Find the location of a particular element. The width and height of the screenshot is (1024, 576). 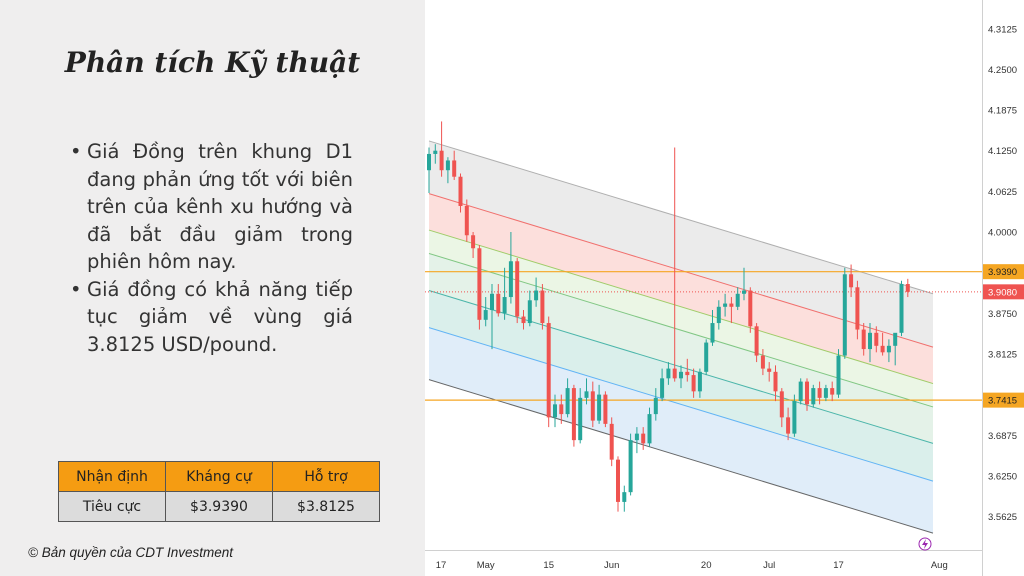

time-tick-label: Jun is located at coordinates (611, 565).